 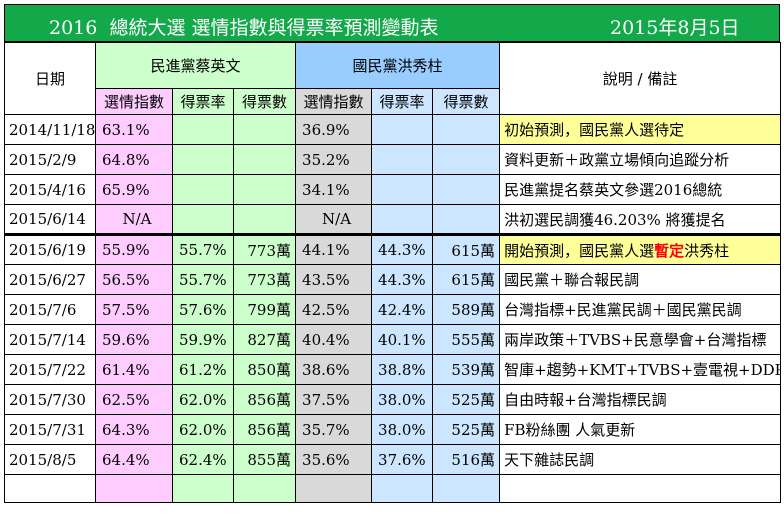 What do you see at coordinates (134, 339) in the screenshot?
I see `cell-dpp-index: 59.6%` at bounding box center [134, 339].